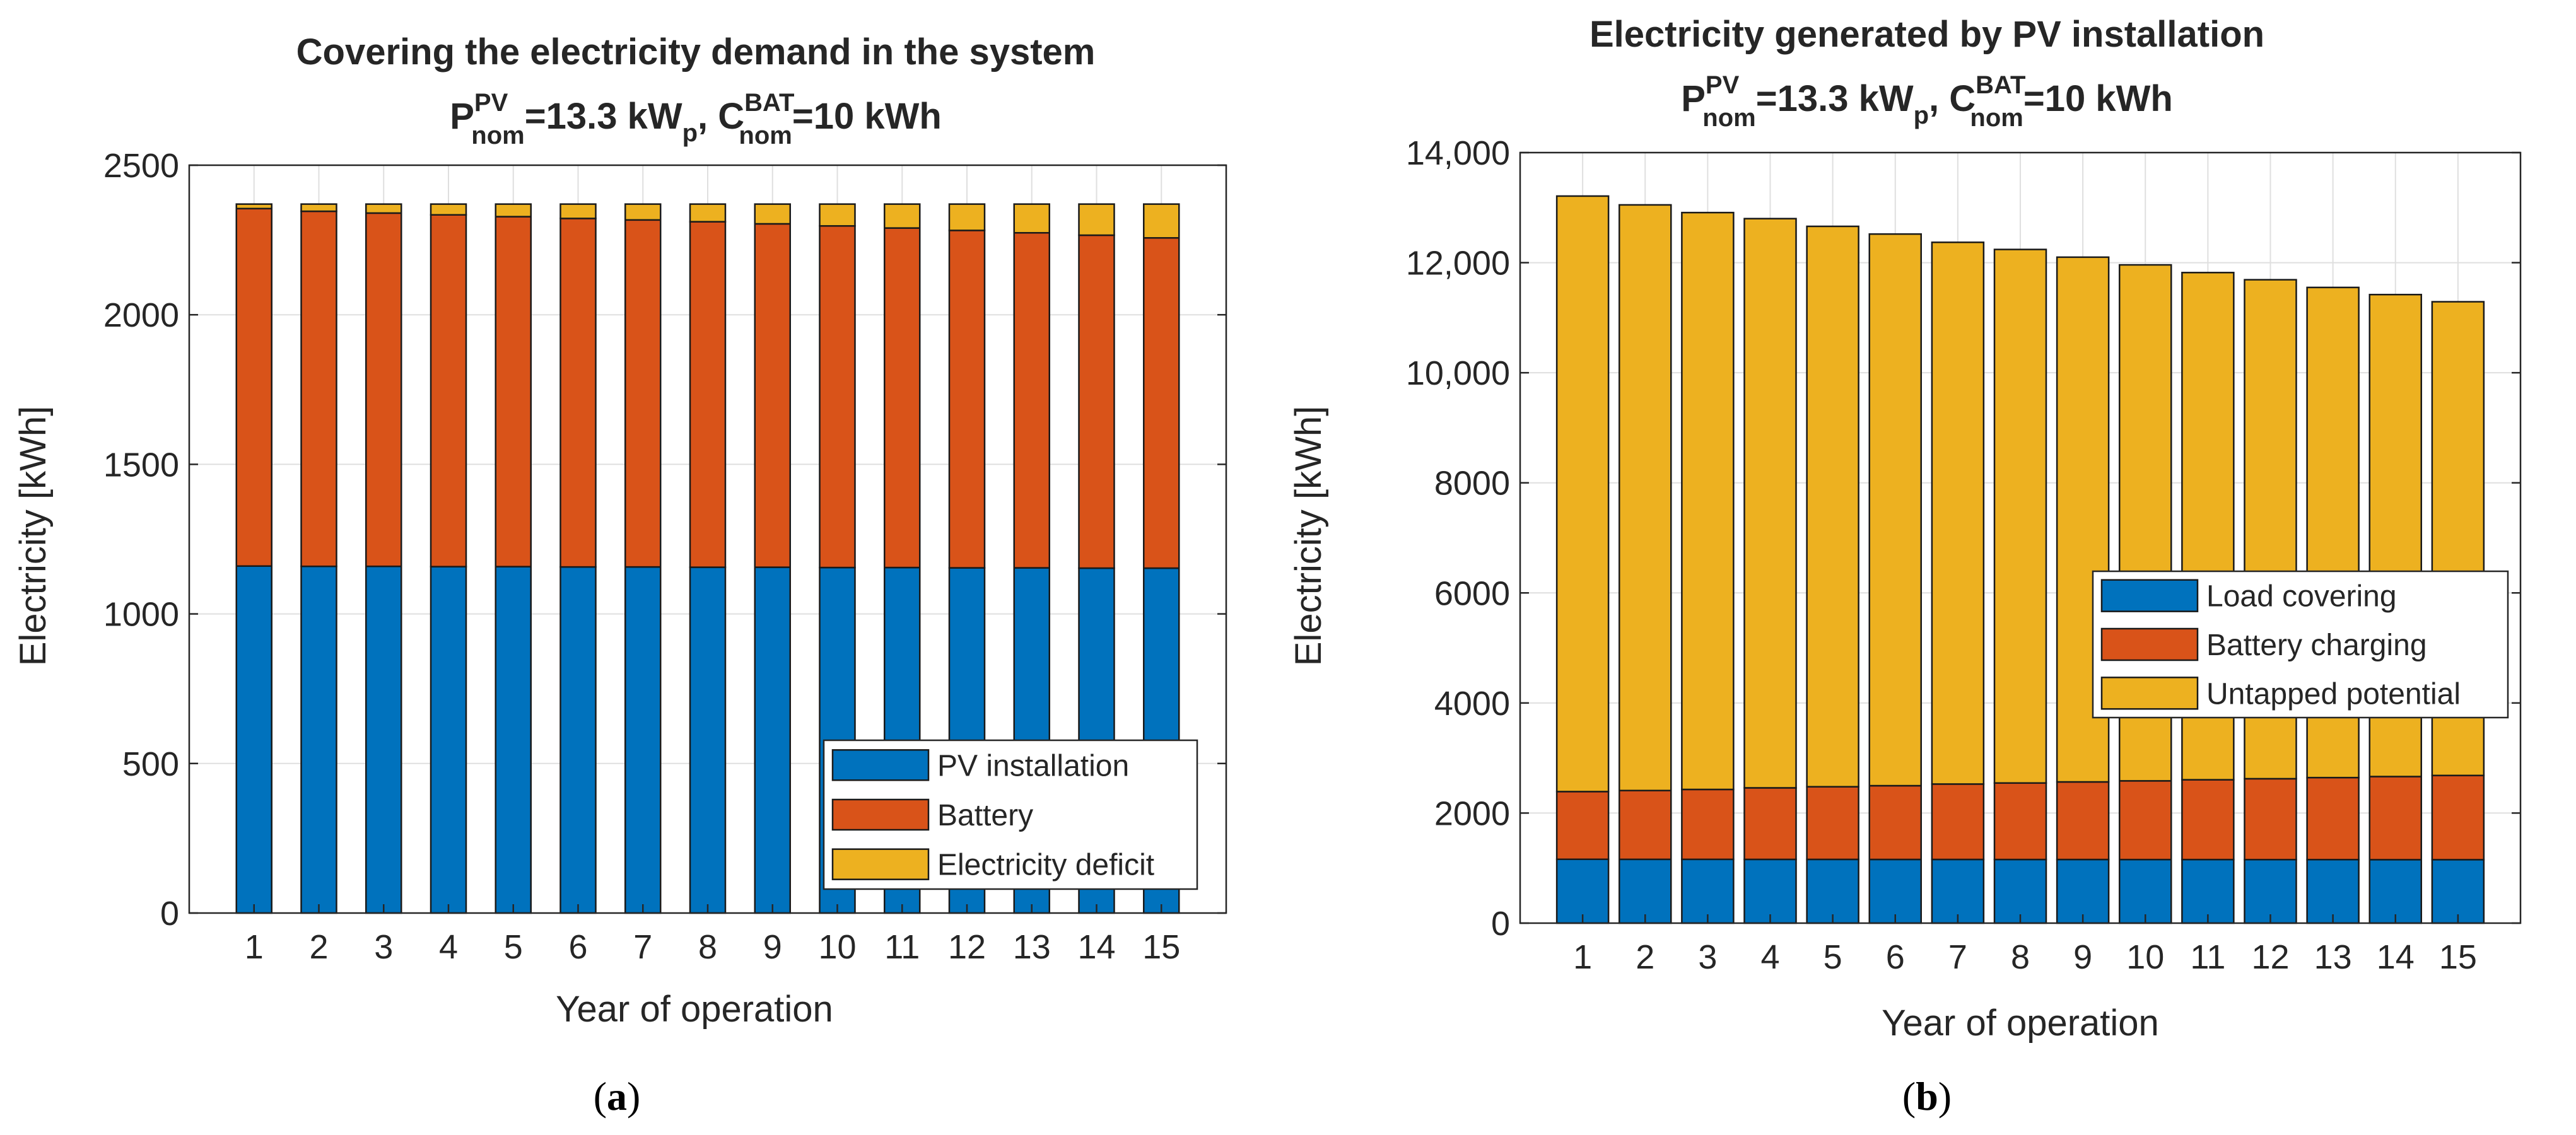 Image resolution: width=2576 pixels, height=1135 pixels. I want to click on legend-swatch-battery-charging, so click(2149, 644).